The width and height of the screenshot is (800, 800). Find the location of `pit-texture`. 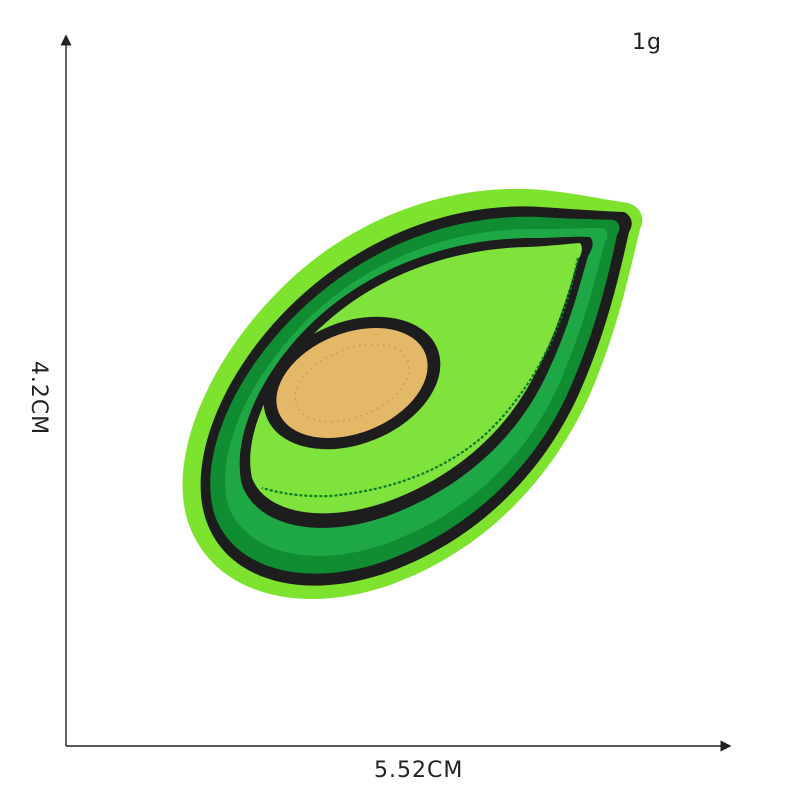

pit-texture is located at coordinates (352, 383).